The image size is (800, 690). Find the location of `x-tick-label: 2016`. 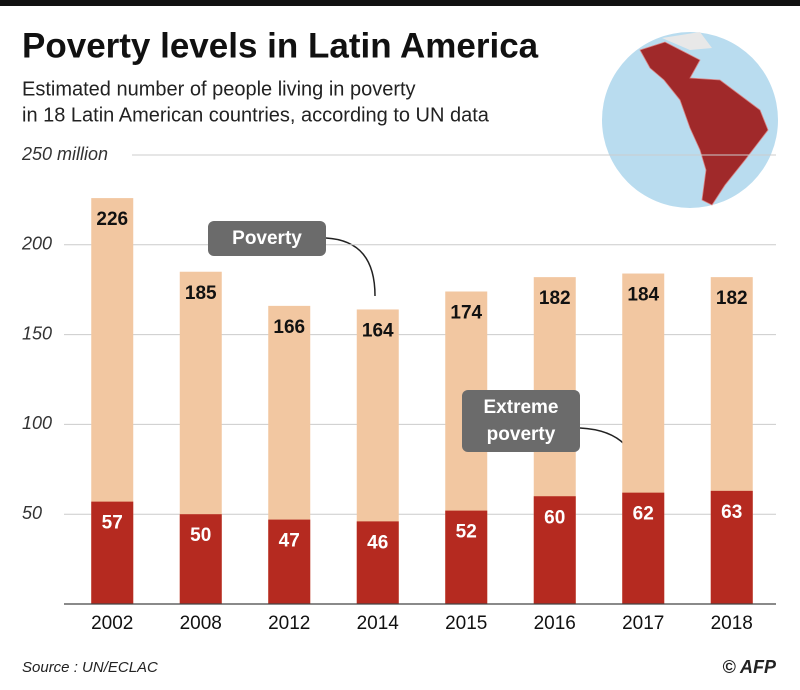

x-tick-label: 2016 is located at coordinates (555, 623).